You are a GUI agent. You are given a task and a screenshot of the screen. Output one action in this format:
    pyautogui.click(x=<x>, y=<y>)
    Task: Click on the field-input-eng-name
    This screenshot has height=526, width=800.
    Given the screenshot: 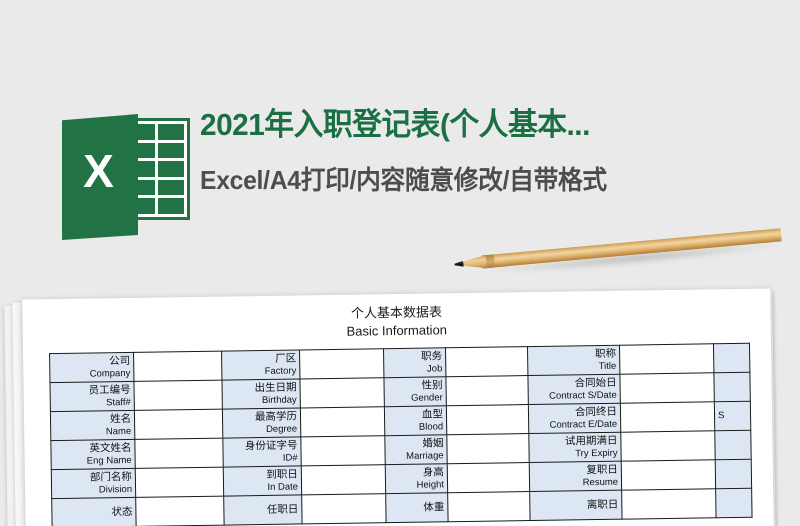 What is the action you would take?
    pyautogui.click(x=179, y=453)
    